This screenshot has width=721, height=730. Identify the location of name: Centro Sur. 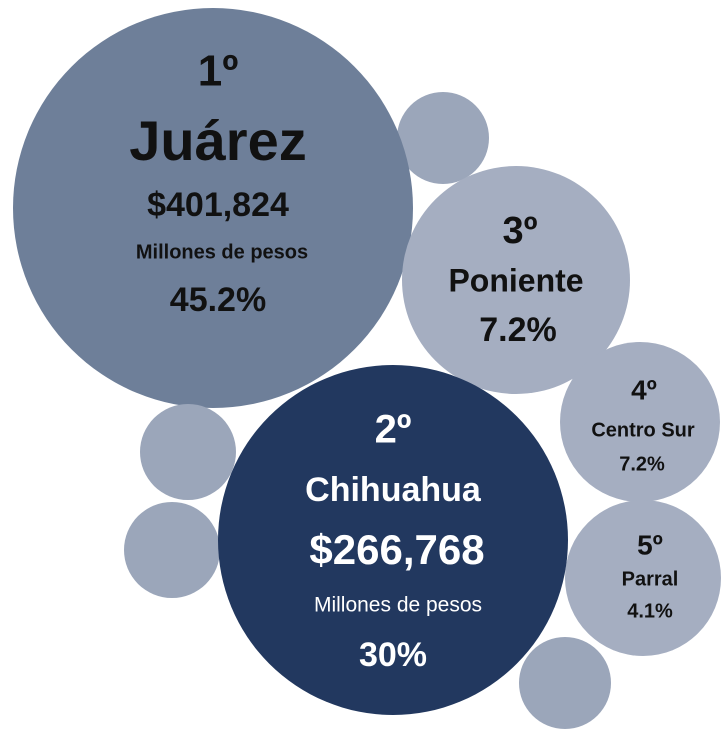
(643, 430).